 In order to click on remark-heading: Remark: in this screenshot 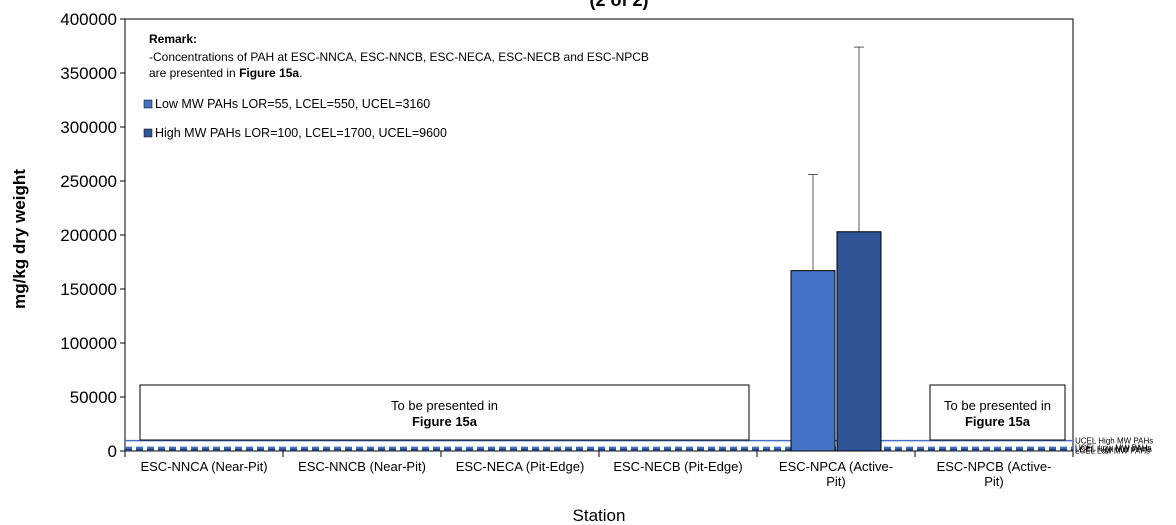, I will do `click(173, 39)`.